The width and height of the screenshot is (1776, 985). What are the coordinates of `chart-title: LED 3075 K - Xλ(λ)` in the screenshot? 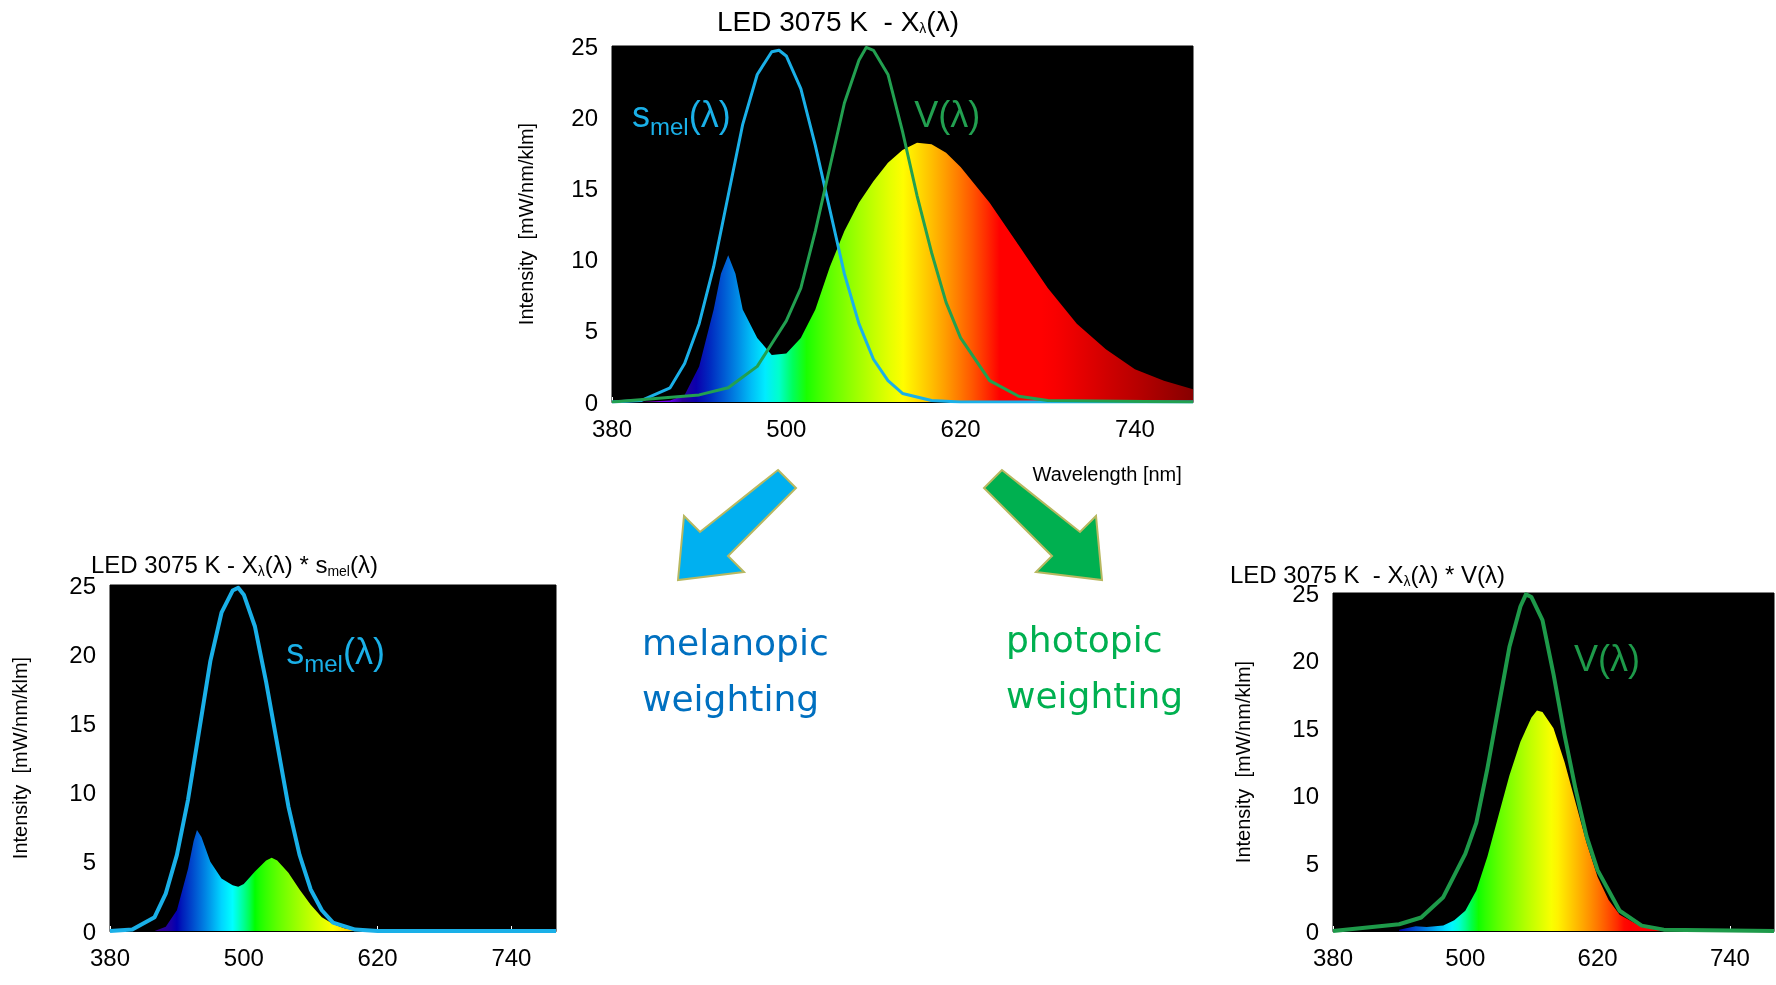 It's located at (838, 21).